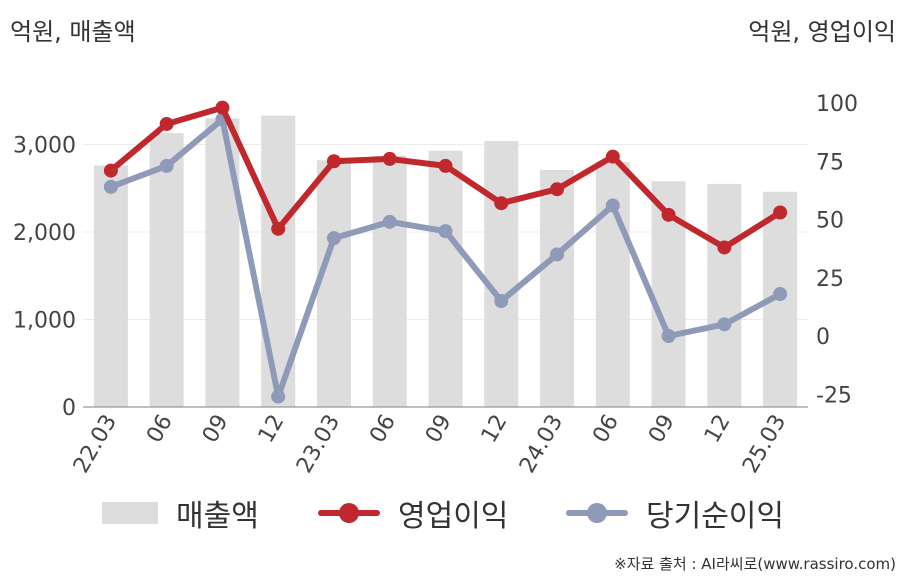 Image resolution: width=908 pixels, height=580 pixels. Describe the element at coordinates (44, 233) in the screenshot. I see `left-tick-label: 2,000` at that location.